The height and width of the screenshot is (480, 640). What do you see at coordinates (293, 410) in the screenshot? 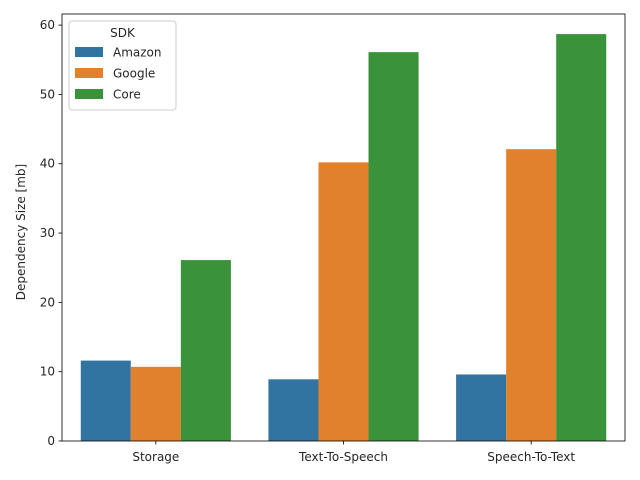
I see `bar-amazon-text-to-speech` at bounding box center [293, 410].